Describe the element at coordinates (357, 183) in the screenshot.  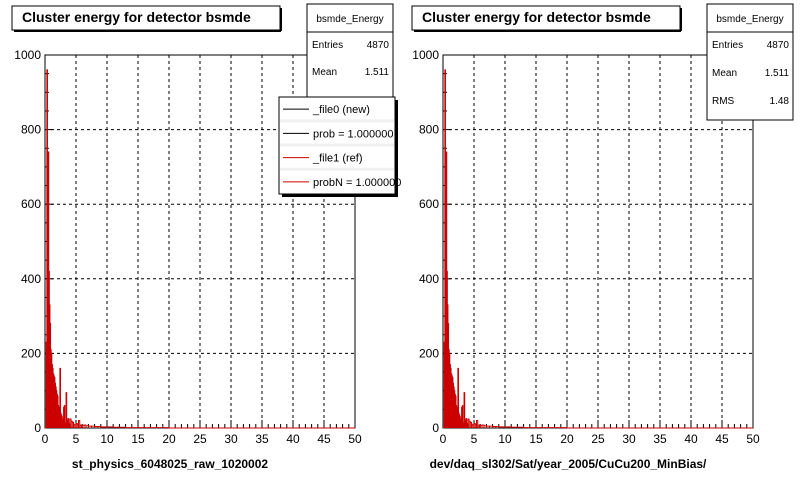
I see `legend-entry-label: probN = 1.000000` at that location.